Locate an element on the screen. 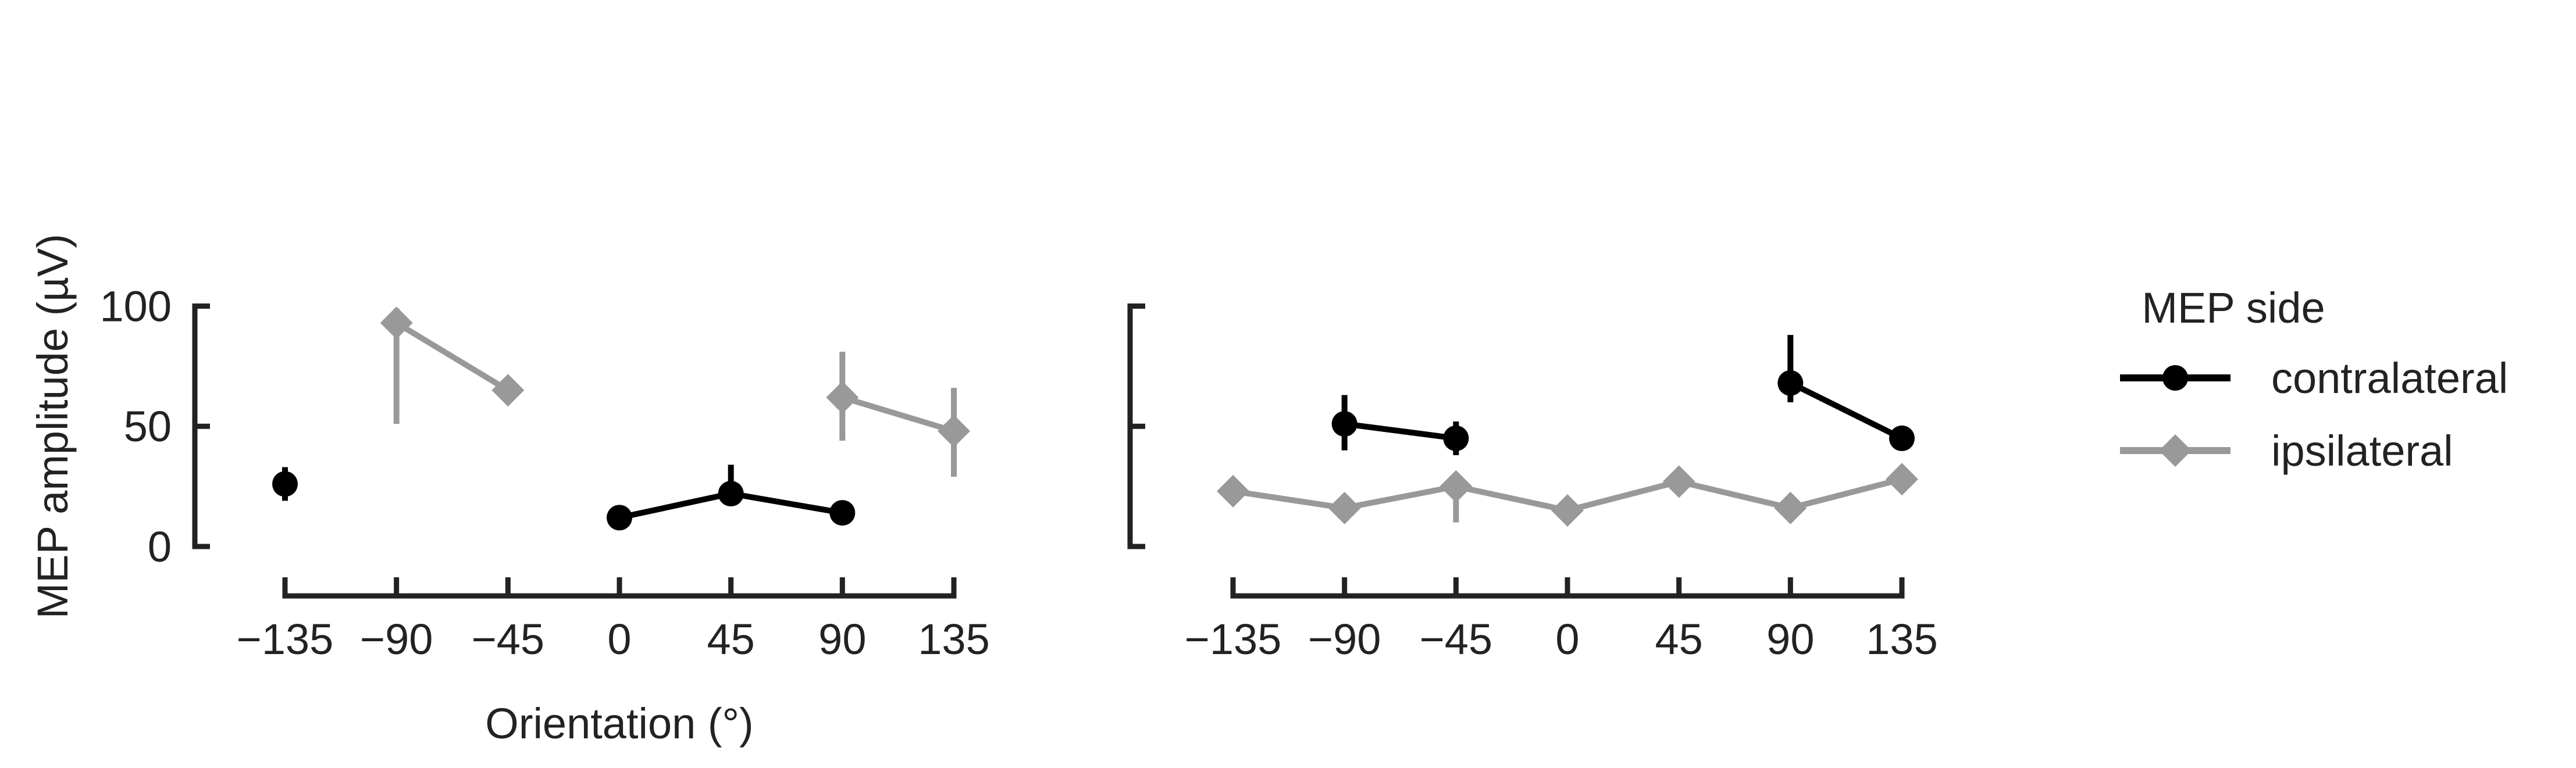  panel-right: −135 −90 −45 0 45 90 135 is located at coordinates (1532, 483).